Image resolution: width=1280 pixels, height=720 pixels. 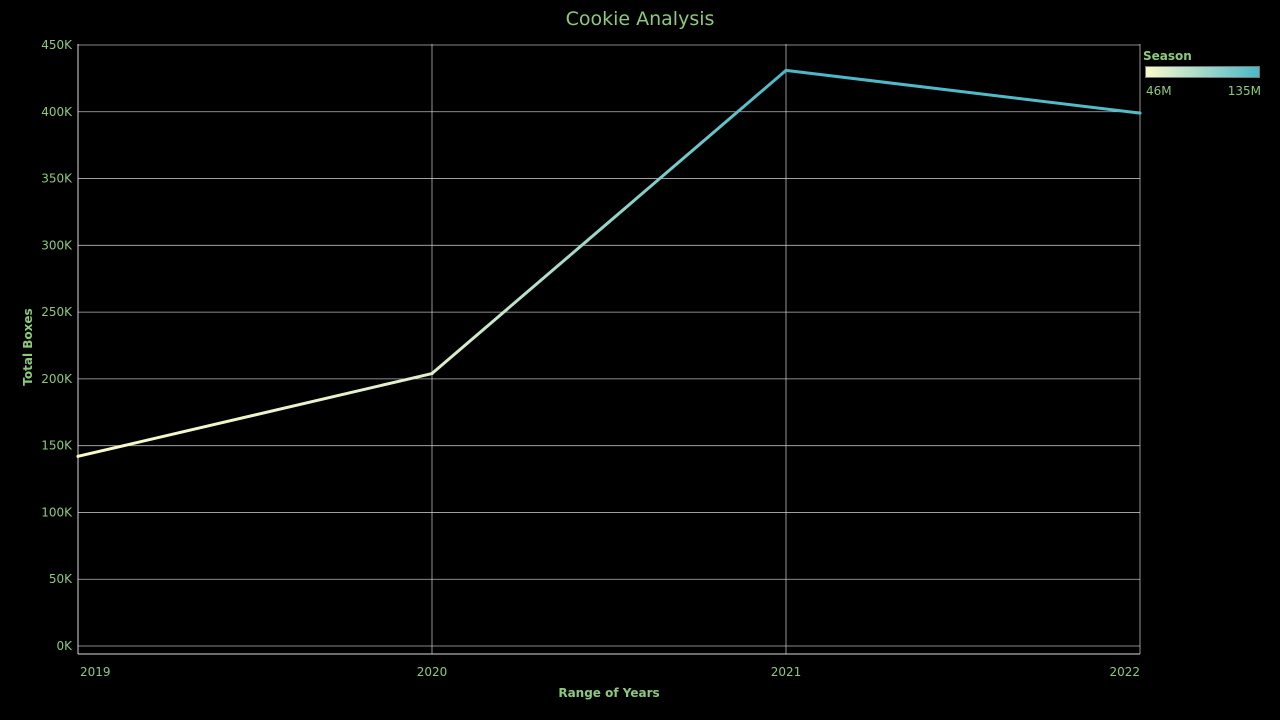 I want to click on y-axis-label: Total Boxes, so click(x=28, y=347).